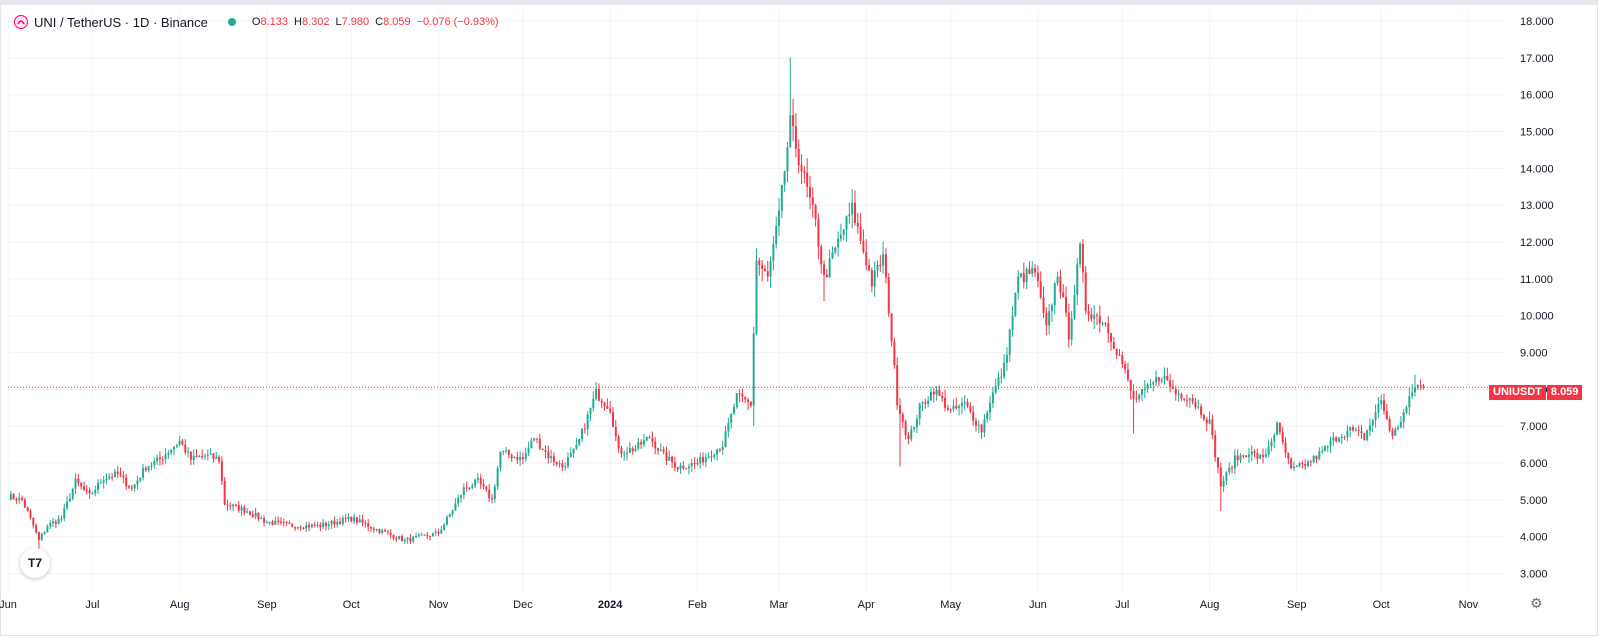 The width and height of the screenshot is (1600, 638). Describe the element at coordinates (8, 605) in the screenshot. I see `time-tick-label: Jun` at that location.